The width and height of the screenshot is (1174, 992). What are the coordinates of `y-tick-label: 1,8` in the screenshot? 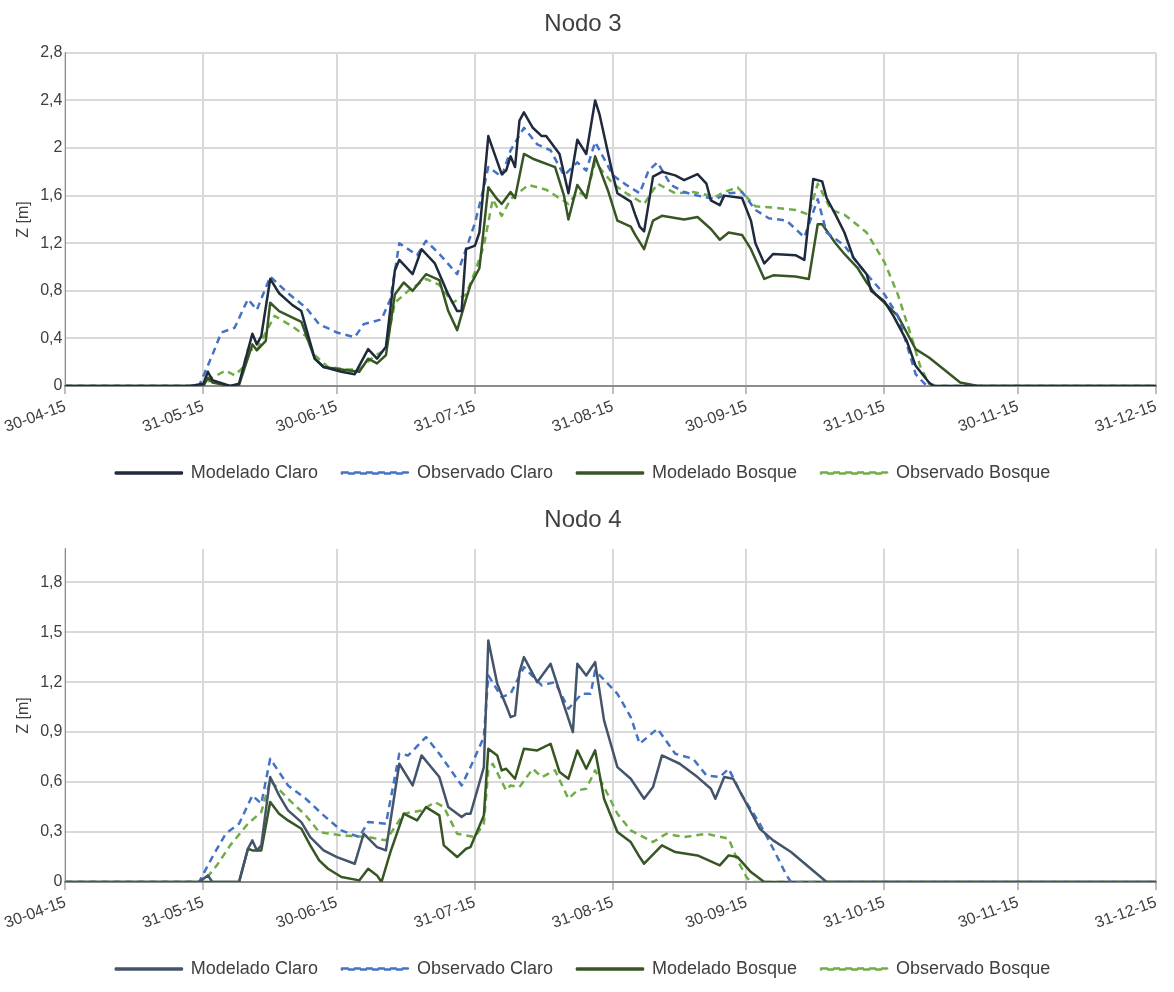 It's located at (51, 581).